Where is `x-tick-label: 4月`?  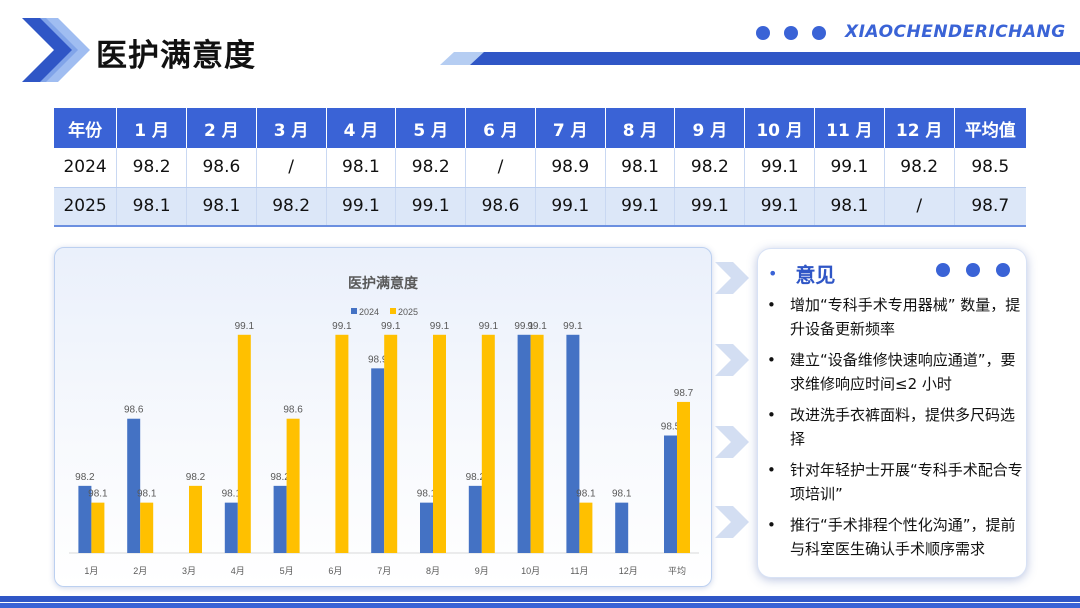
x-tick-label: 4月 is located at coordinates (238, 571).